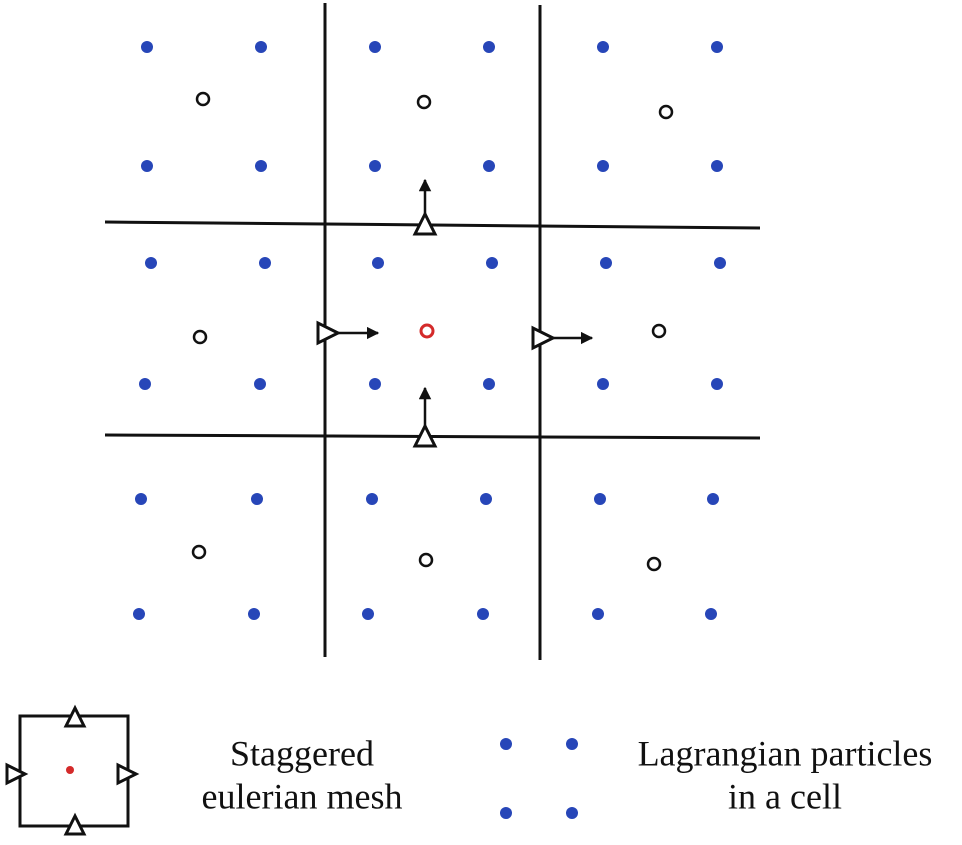  Describe the element at coordinates (785, 796) in the screenshot. I see `legend-label: in a cell` at that location.